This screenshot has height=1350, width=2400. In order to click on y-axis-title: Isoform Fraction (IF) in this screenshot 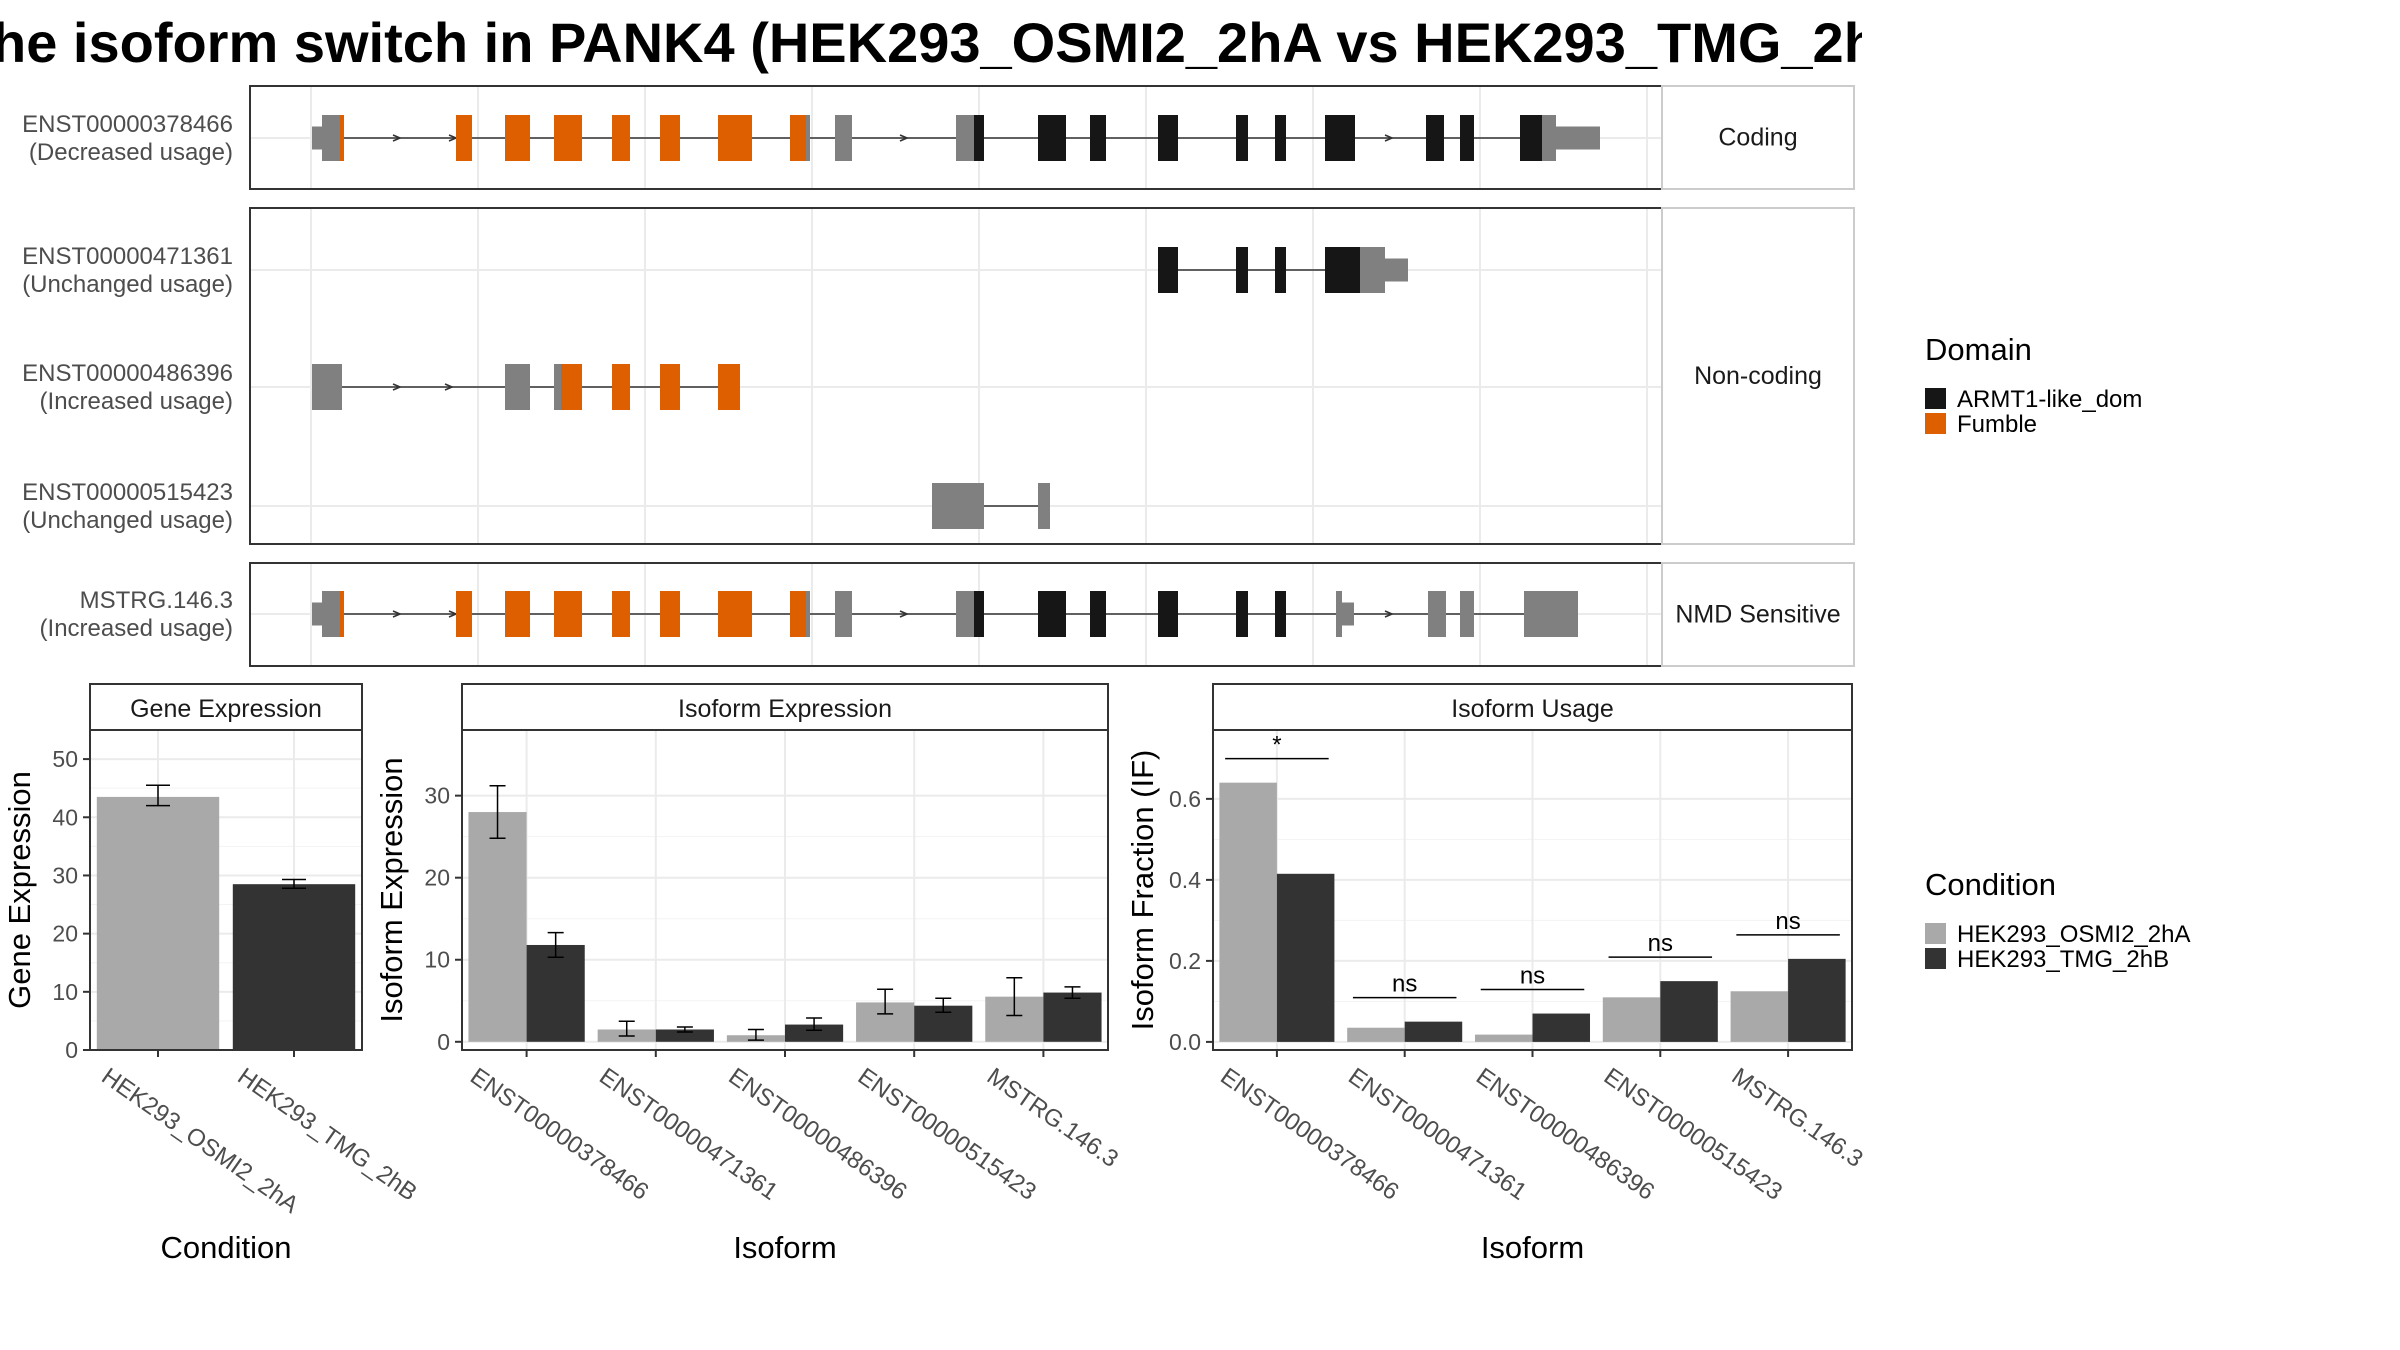, I will do `click(1142, 890)`.